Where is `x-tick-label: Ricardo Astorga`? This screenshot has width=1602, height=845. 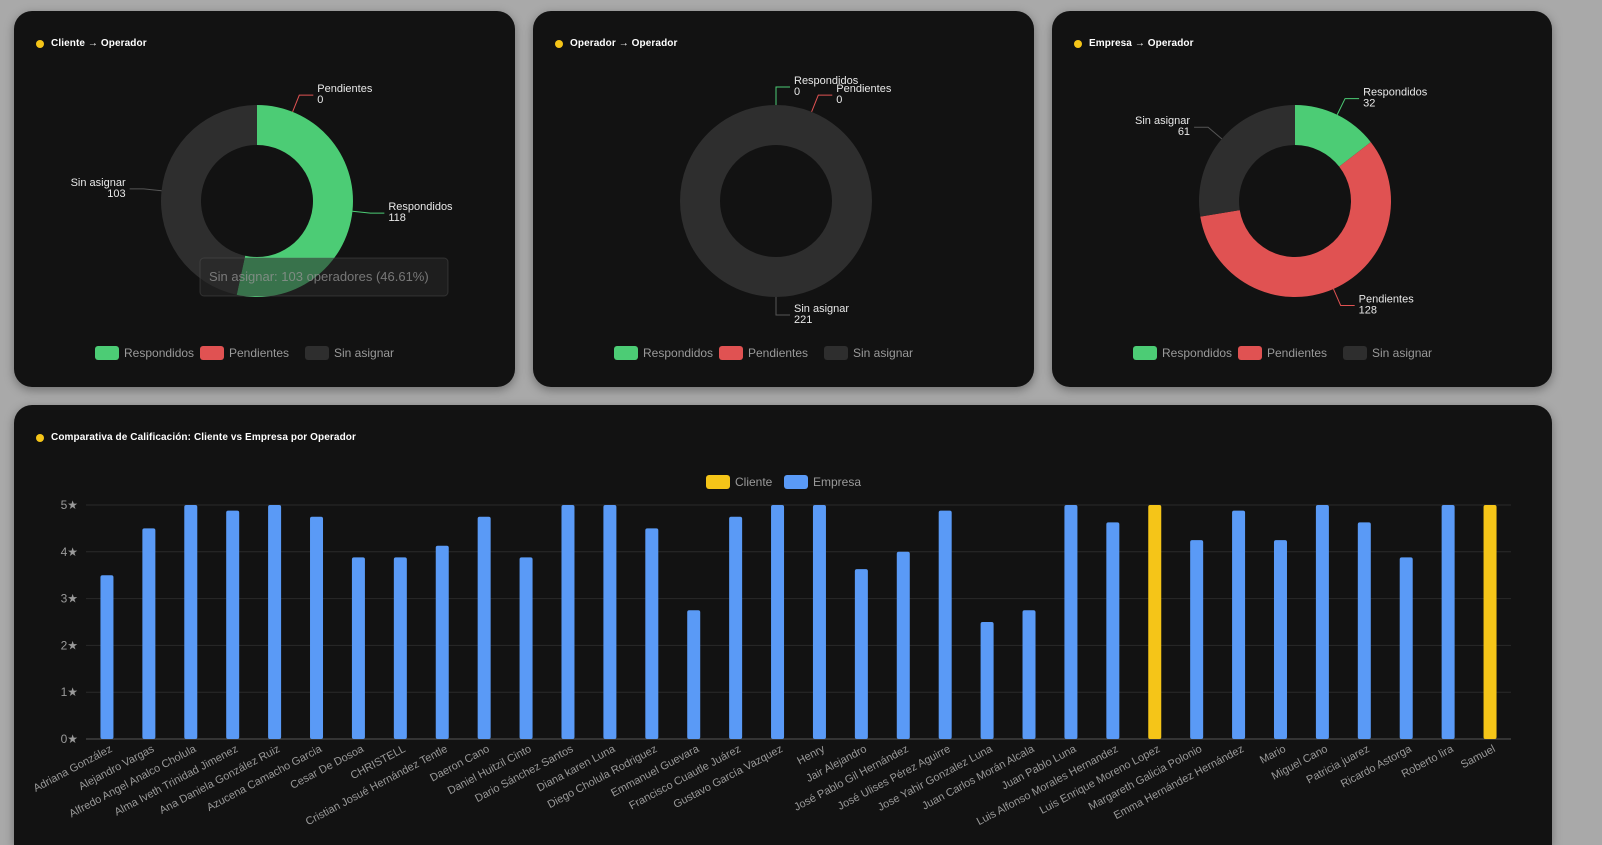 x-tick-label: Ricardo Astorga is located at coordinates (1377, 767).